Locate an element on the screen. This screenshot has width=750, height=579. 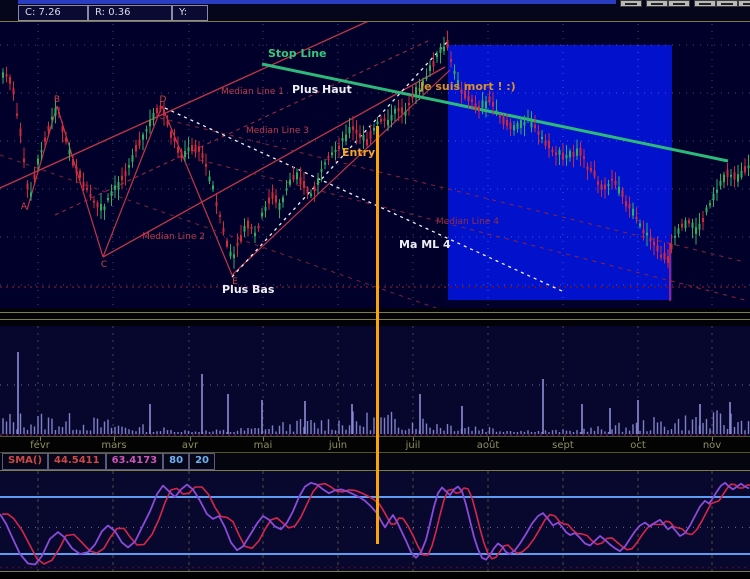
indicator-value-cell: 63.4173 is located at coordinates (134, 461).